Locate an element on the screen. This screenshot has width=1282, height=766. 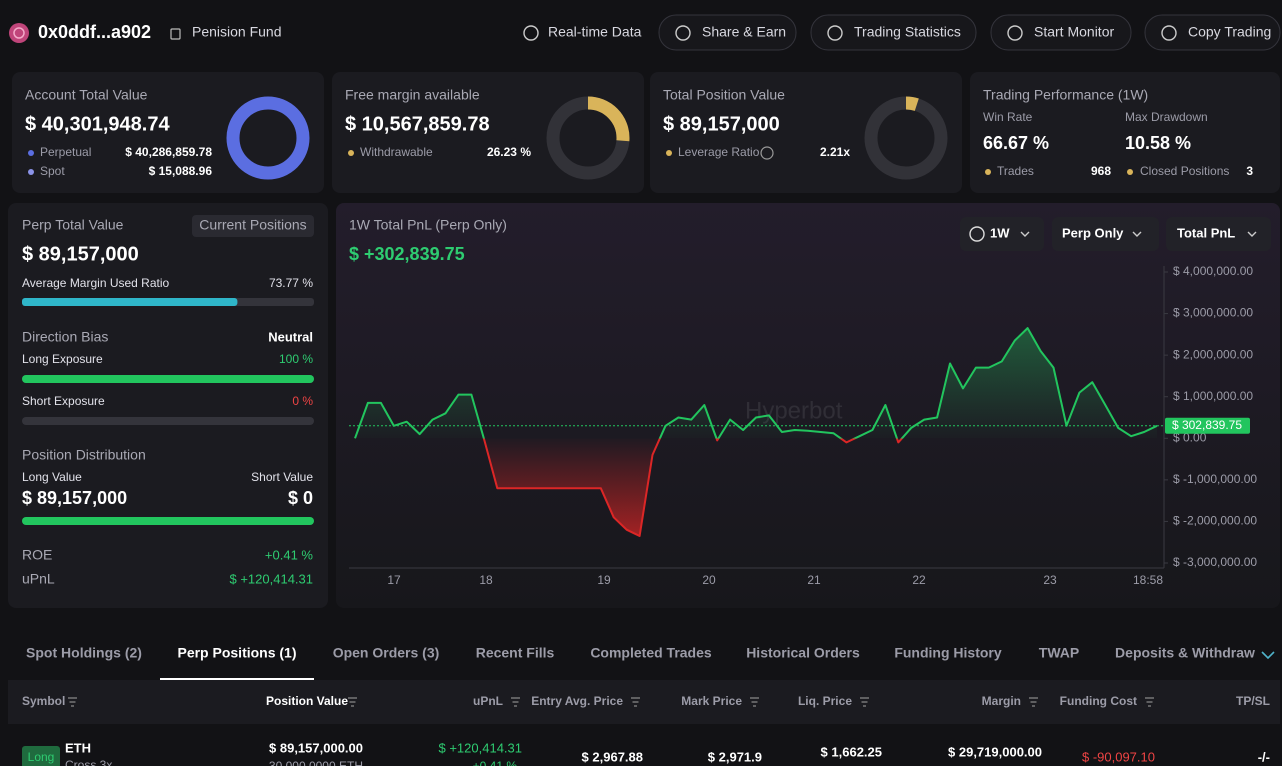
column-header: Margin is located at coordinates (1001, 701).